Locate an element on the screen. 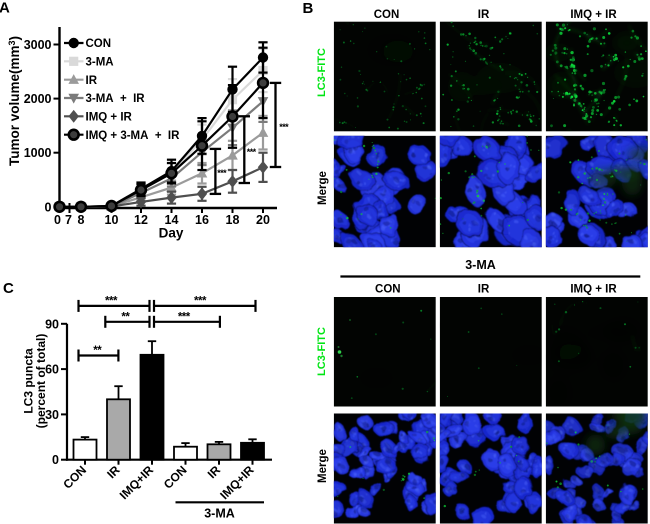  svg-text: 1000 is located at coordinates (38, 153).